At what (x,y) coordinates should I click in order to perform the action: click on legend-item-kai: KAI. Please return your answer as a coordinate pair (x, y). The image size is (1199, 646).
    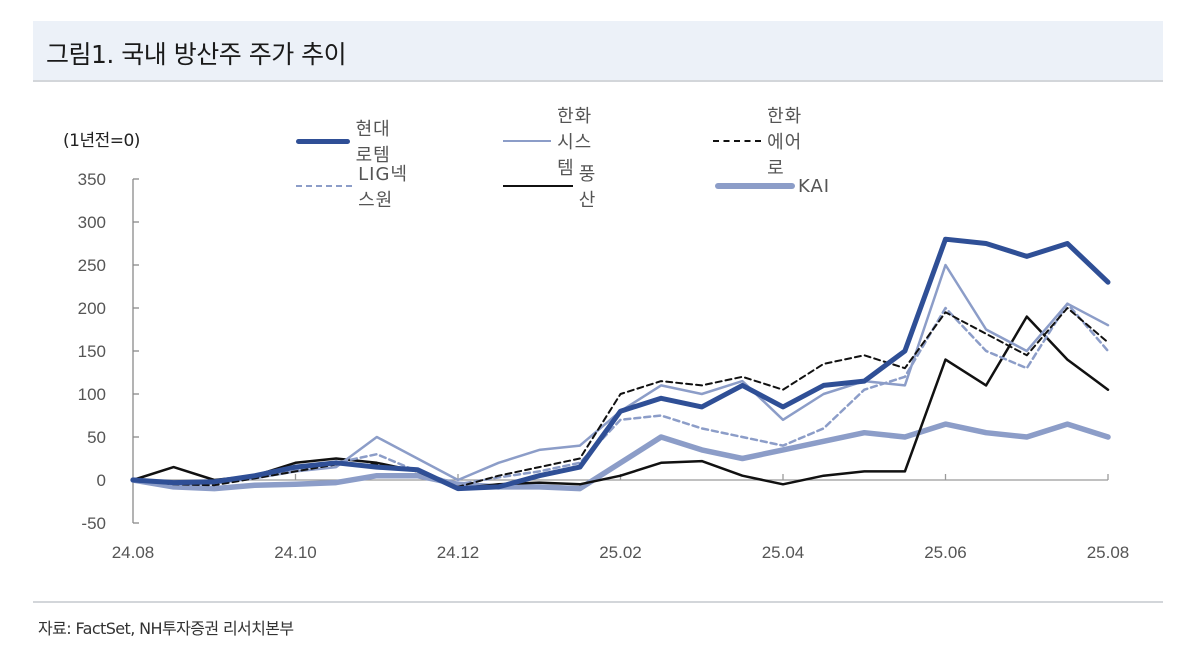
    Looking at the image, I should click on (772, 186).